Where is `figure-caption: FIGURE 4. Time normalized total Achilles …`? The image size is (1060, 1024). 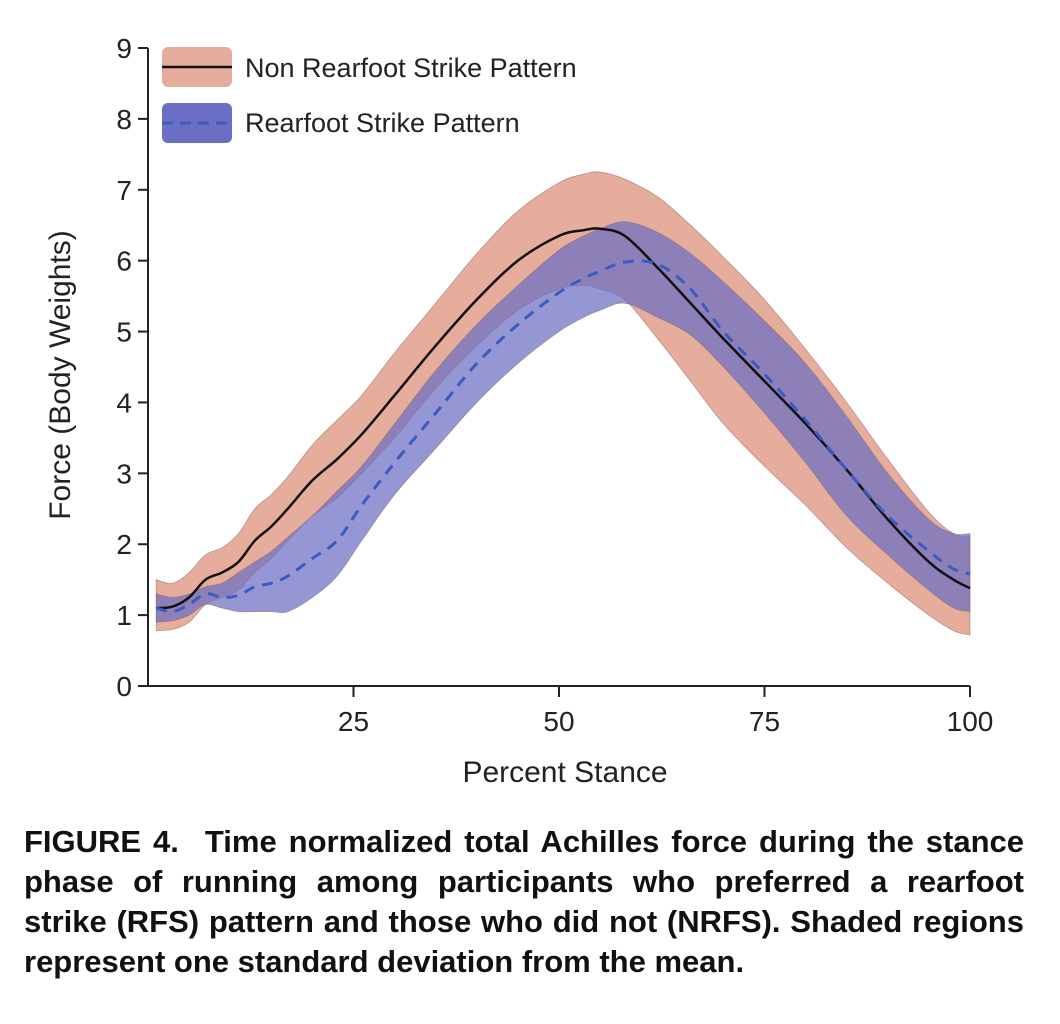 figure-caption: FIGURE 4. Time normalized total Achilles … is located at coordinates (524, 902).